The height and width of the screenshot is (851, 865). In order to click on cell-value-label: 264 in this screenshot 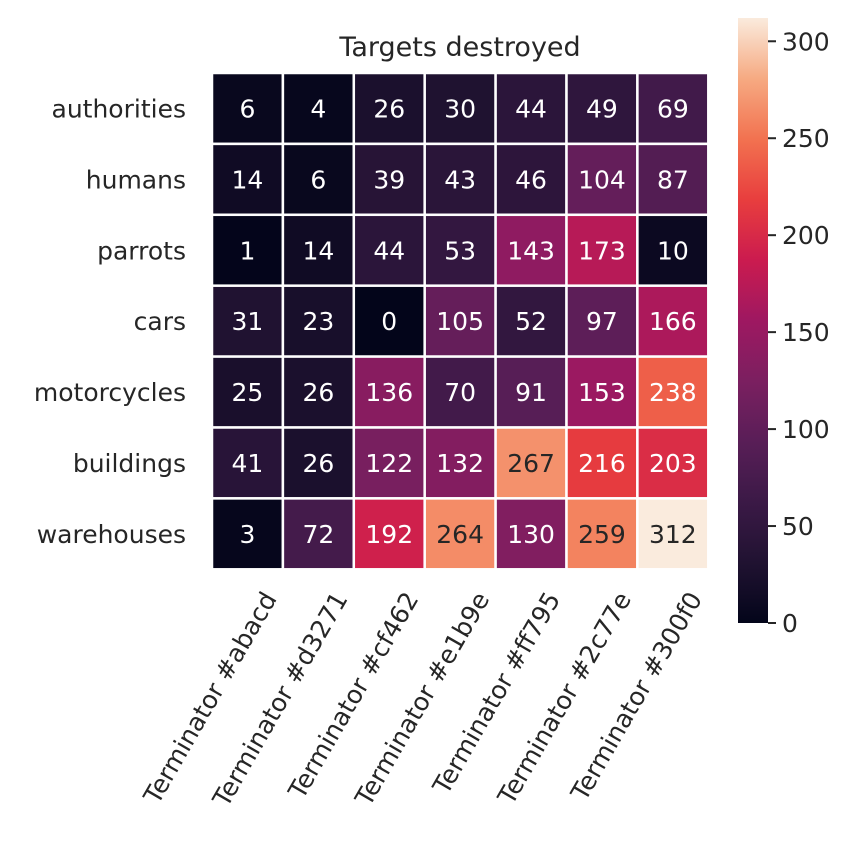, I will do `click(460, 534)`.